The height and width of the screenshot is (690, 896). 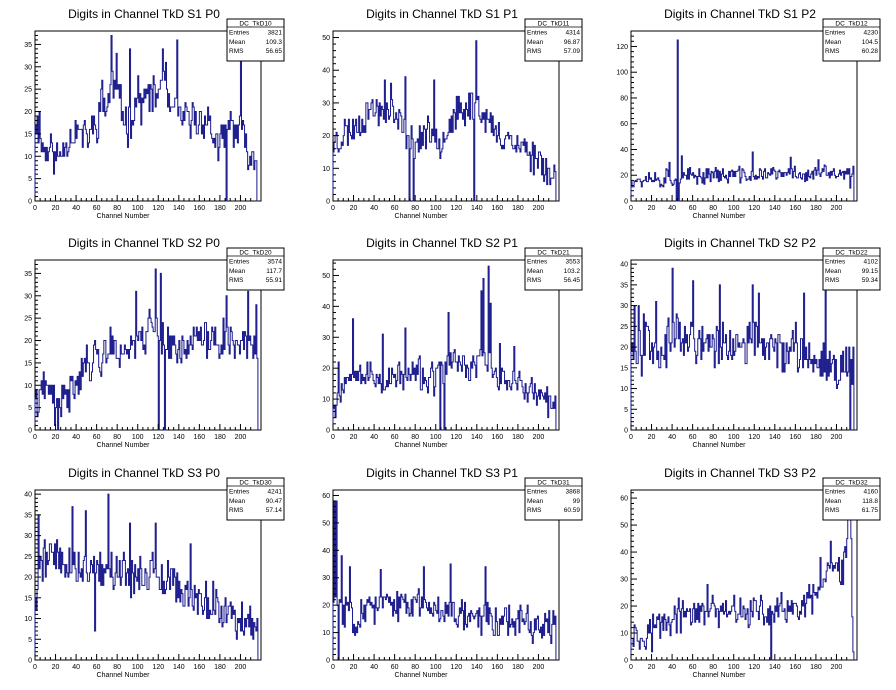 I want to click on stats-value: 57.14, so click(x=274, y=510).